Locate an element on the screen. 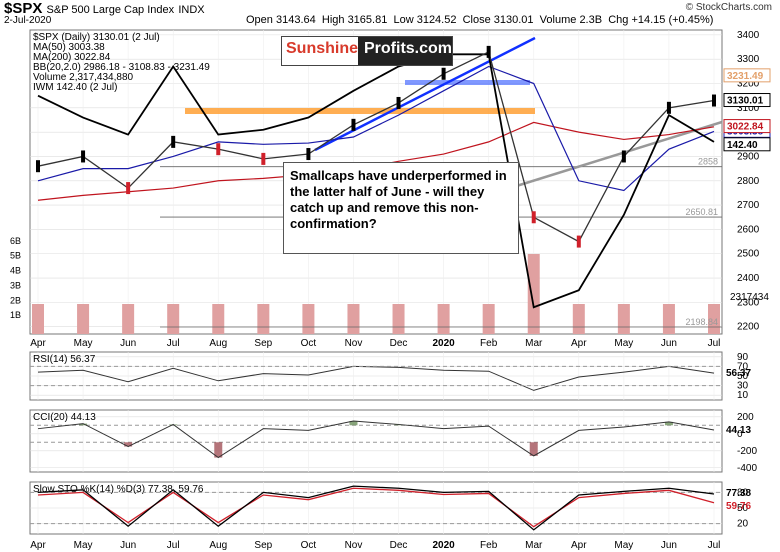 This screenshot has width=780, height=552. x-tick-label: 2020 is located at coordinates (443, 343).